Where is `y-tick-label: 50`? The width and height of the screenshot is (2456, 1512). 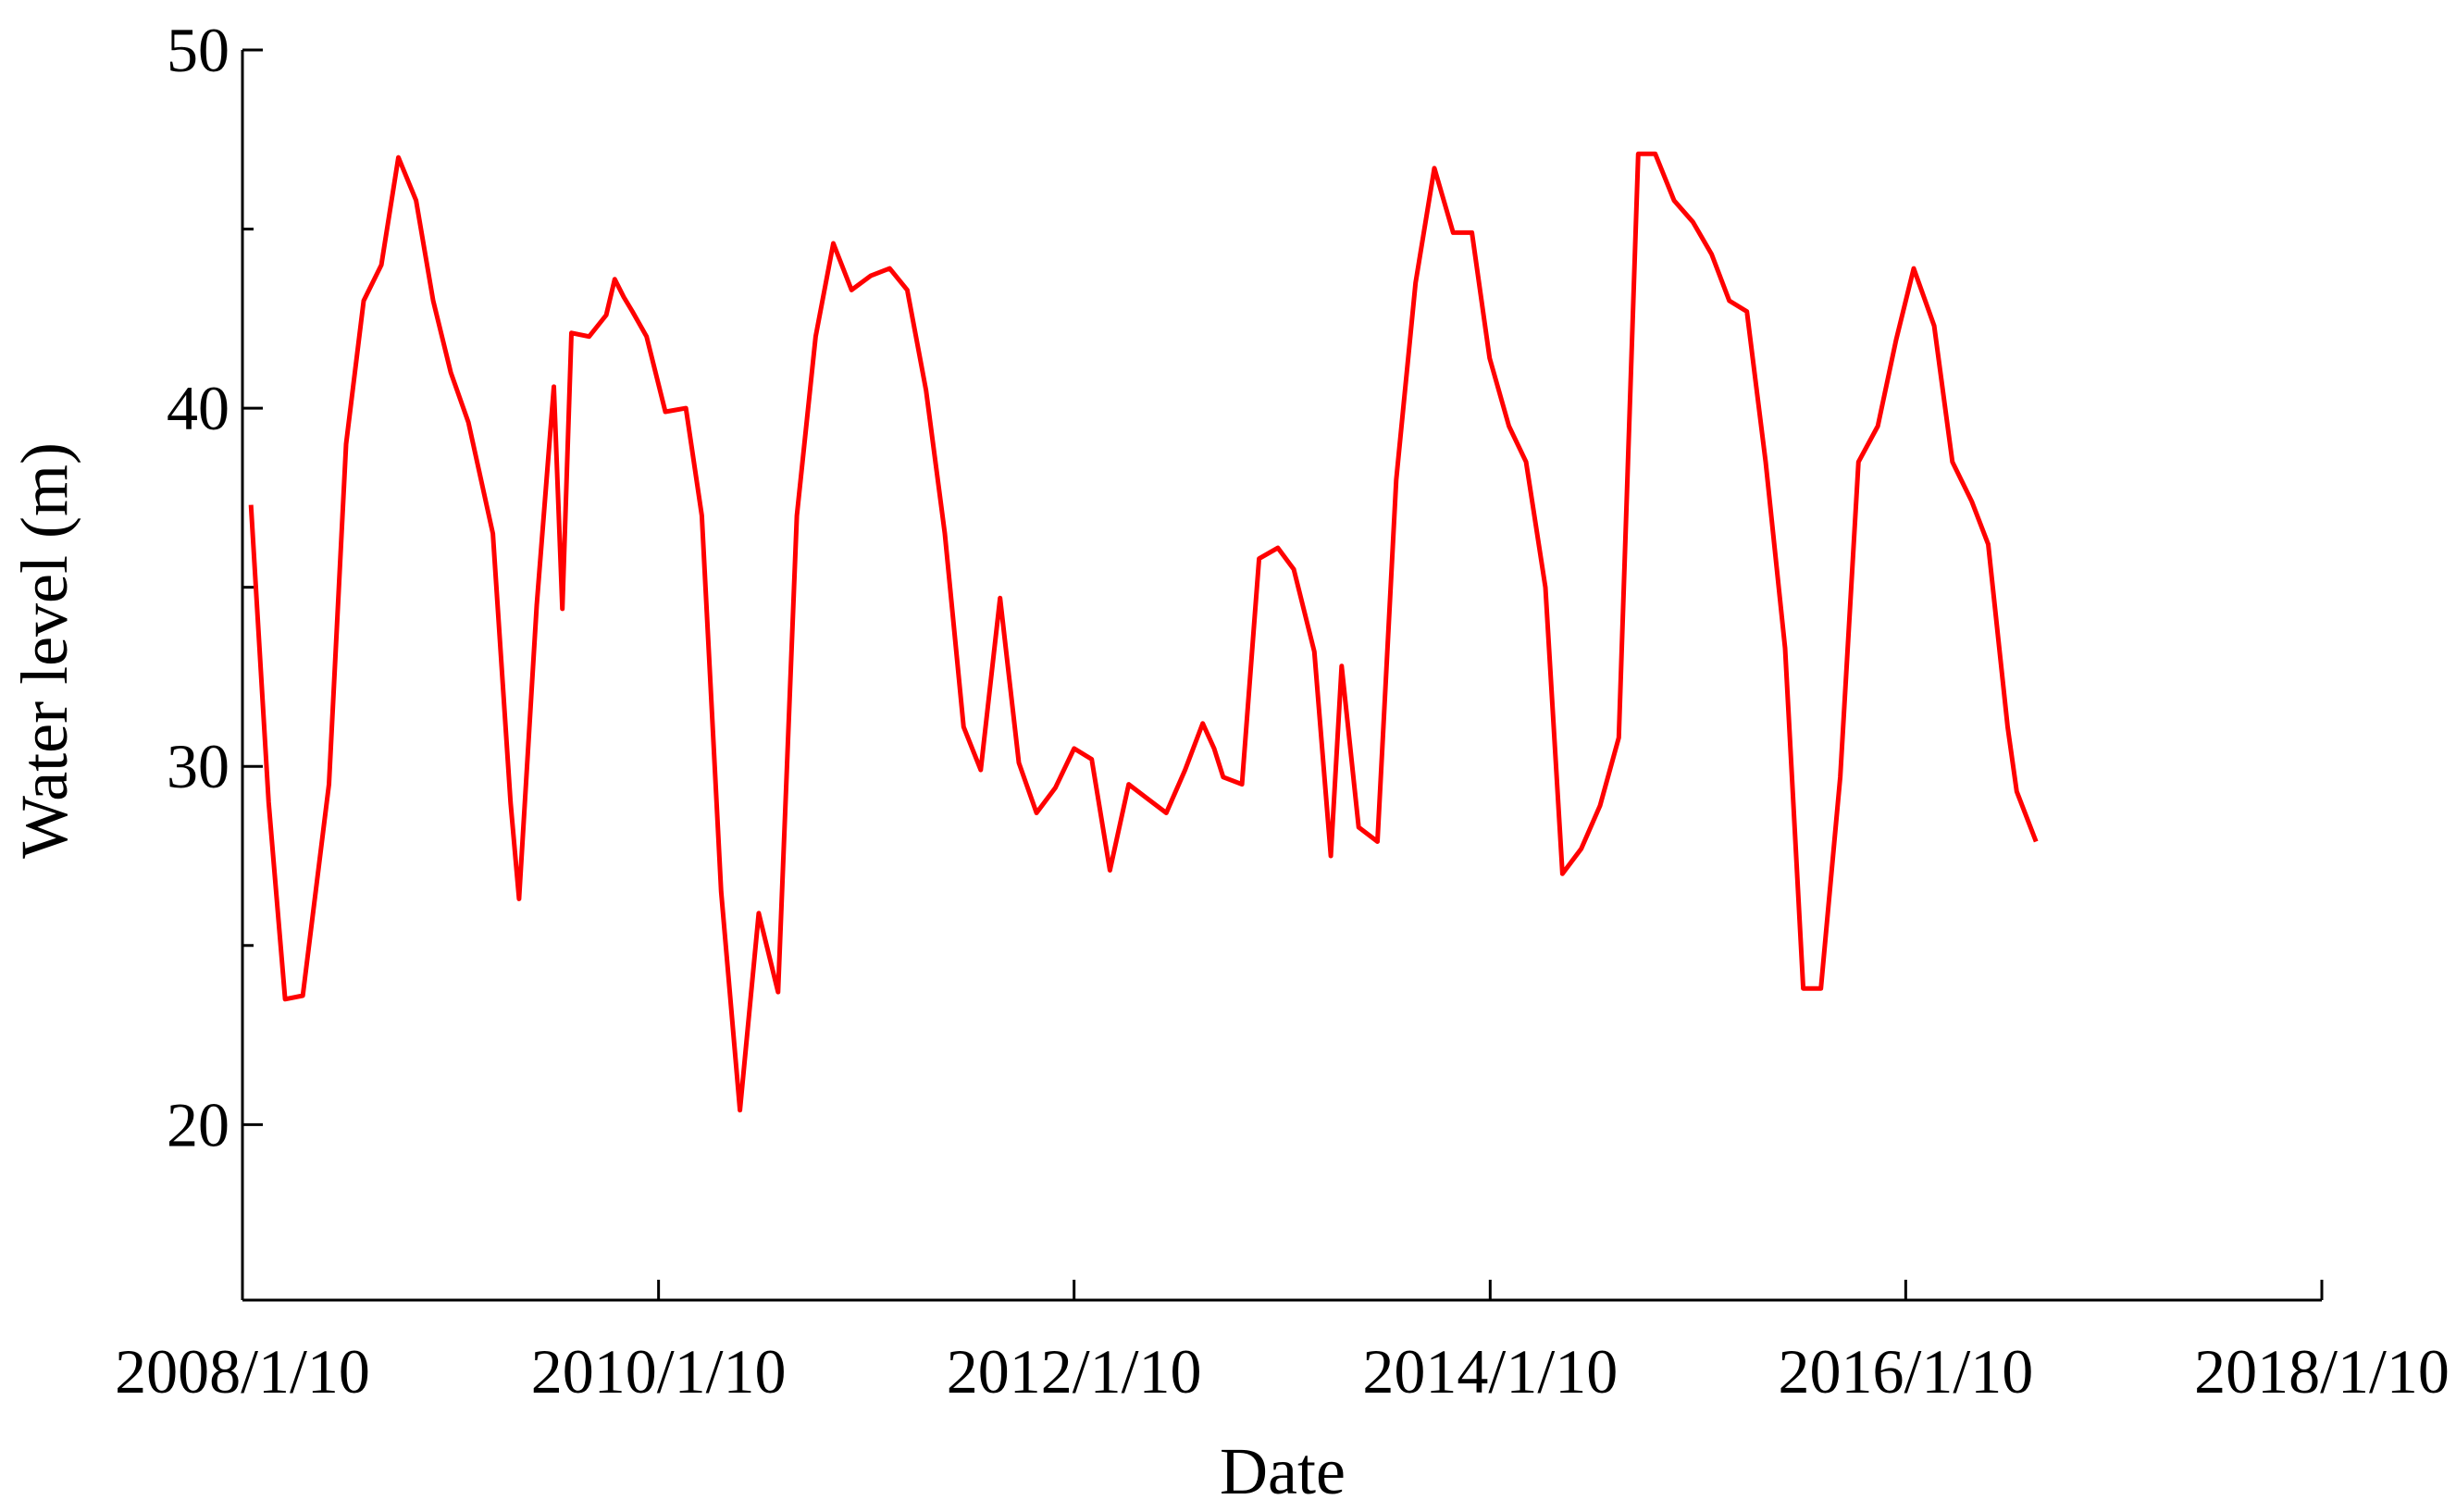
y-tick-label: 50 is located at coordinates (198, 50).